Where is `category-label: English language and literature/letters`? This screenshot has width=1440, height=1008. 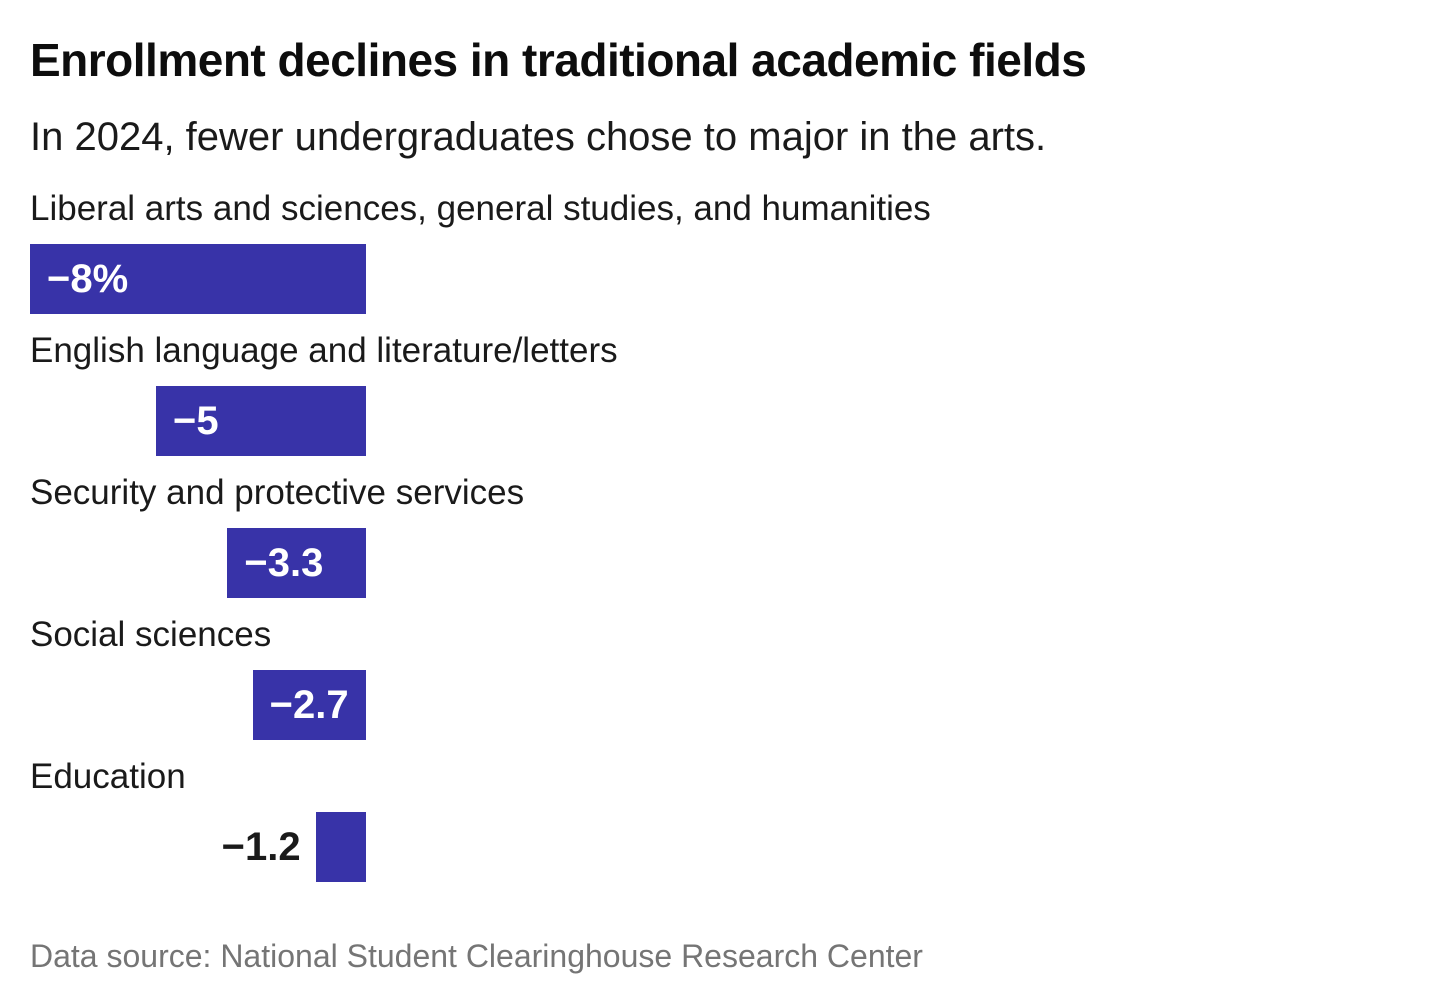 category-label: English language and literature/letters is located at coordinates (324, 350).